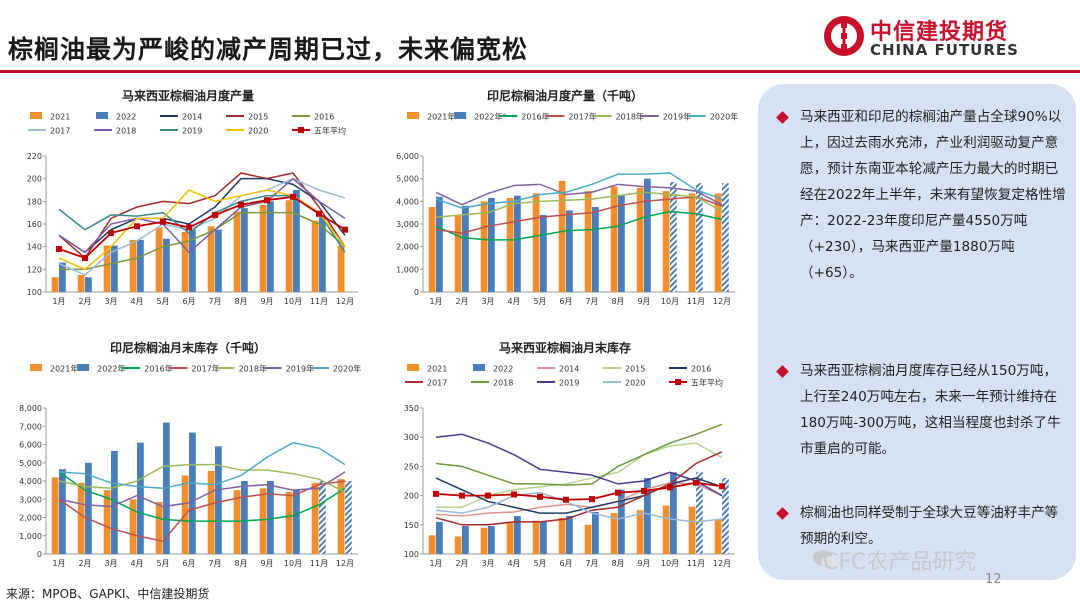  I want to click on x-tick-label: 11月, so click(319, 301).